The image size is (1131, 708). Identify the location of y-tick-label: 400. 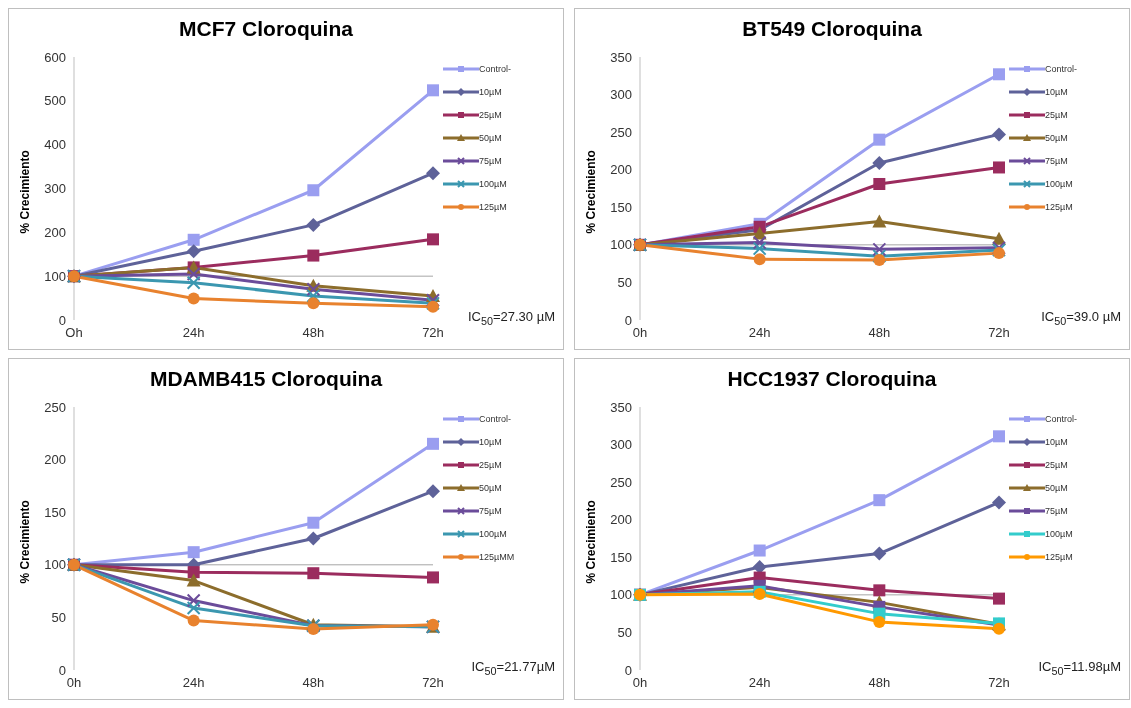
(55, 145).